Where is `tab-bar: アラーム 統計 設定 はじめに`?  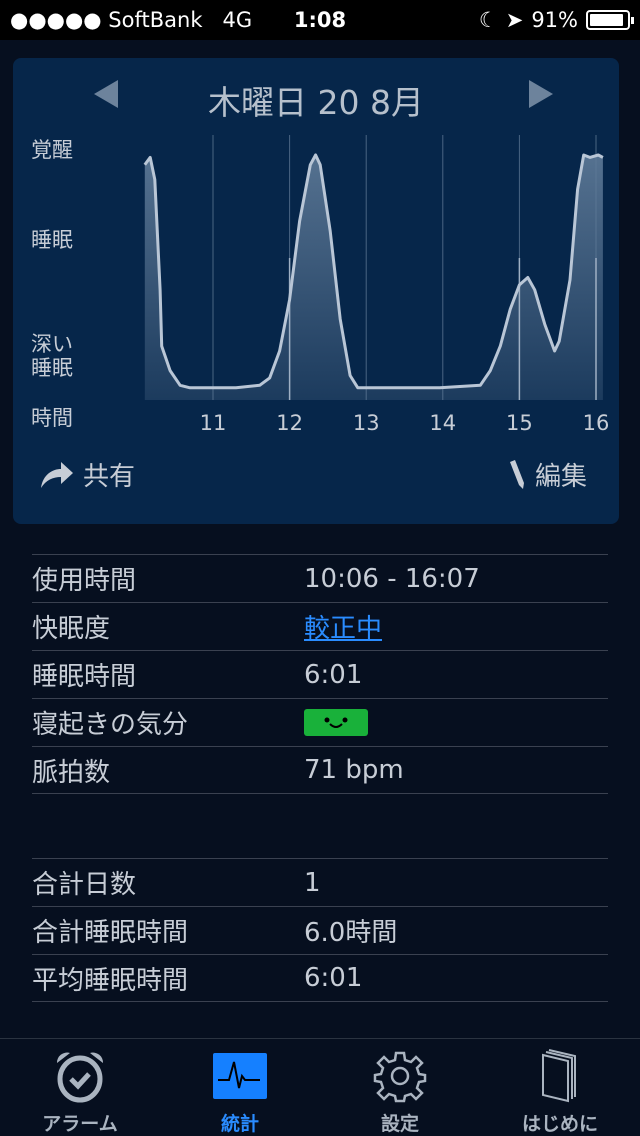 tab-bar: アラーム 統計 設定 はじめに is located at coordinates (320, 1087).